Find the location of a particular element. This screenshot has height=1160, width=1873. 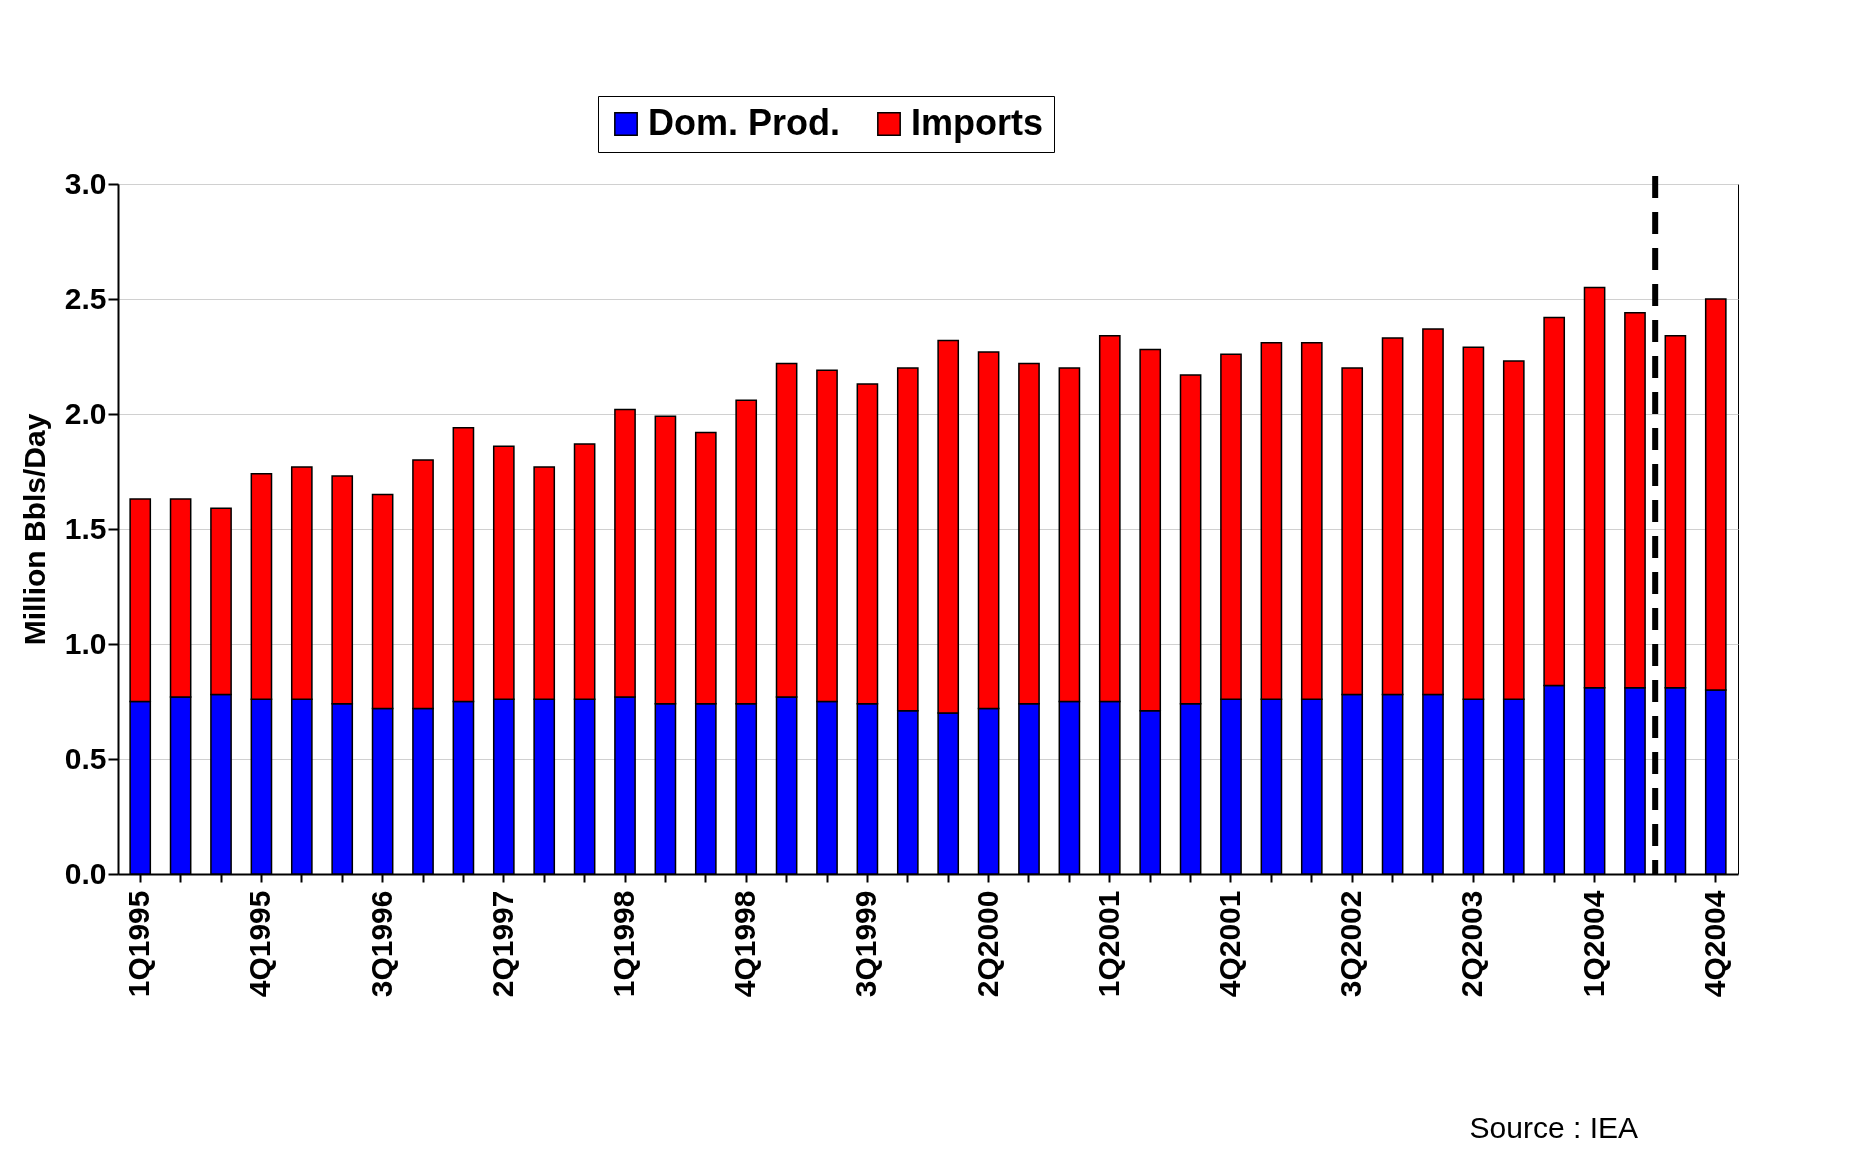

x-tick-label: 4Q1995 is located at coordinates (260, 944).